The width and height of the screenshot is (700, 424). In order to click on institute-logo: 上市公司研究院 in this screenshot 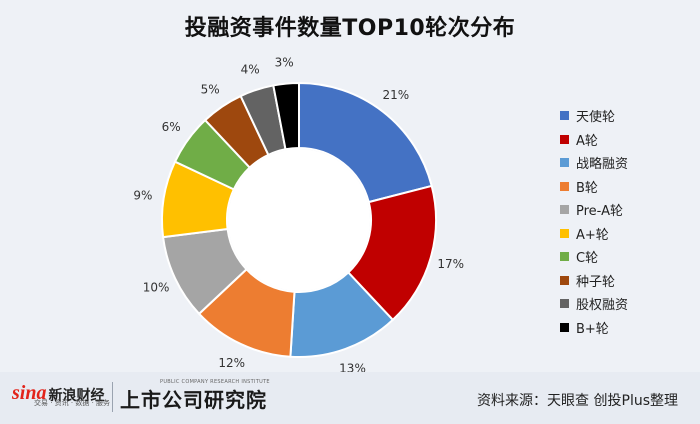, I will do `click(193, 400)`.